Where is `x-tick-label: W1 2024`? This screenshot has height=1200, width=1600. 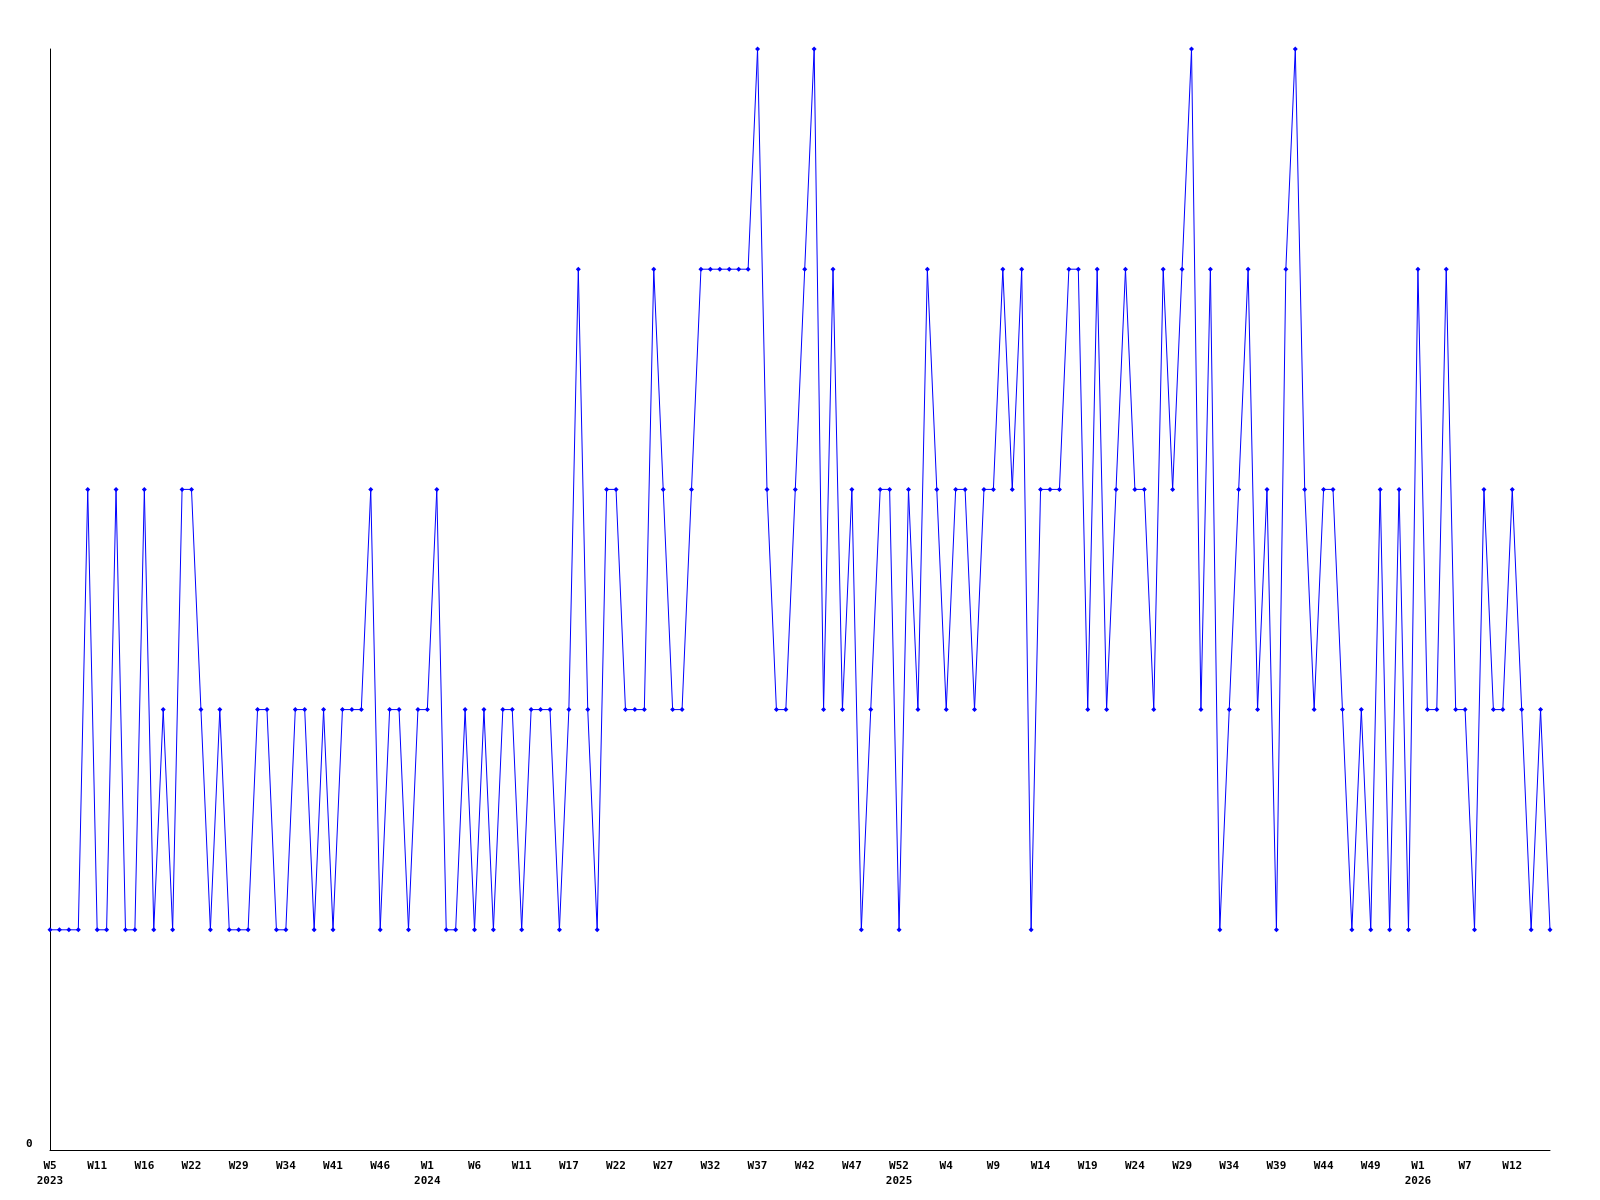
x-tick-label: W1 2024 is located at coordinates (427, 1173).